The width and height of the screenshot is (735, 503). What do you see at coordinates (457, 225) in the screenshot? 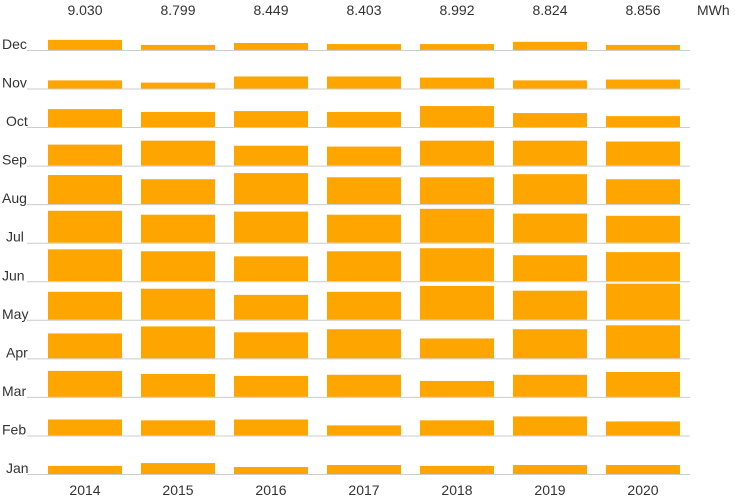
I see `bar-jul-2018` at bounding box center [457, 225].